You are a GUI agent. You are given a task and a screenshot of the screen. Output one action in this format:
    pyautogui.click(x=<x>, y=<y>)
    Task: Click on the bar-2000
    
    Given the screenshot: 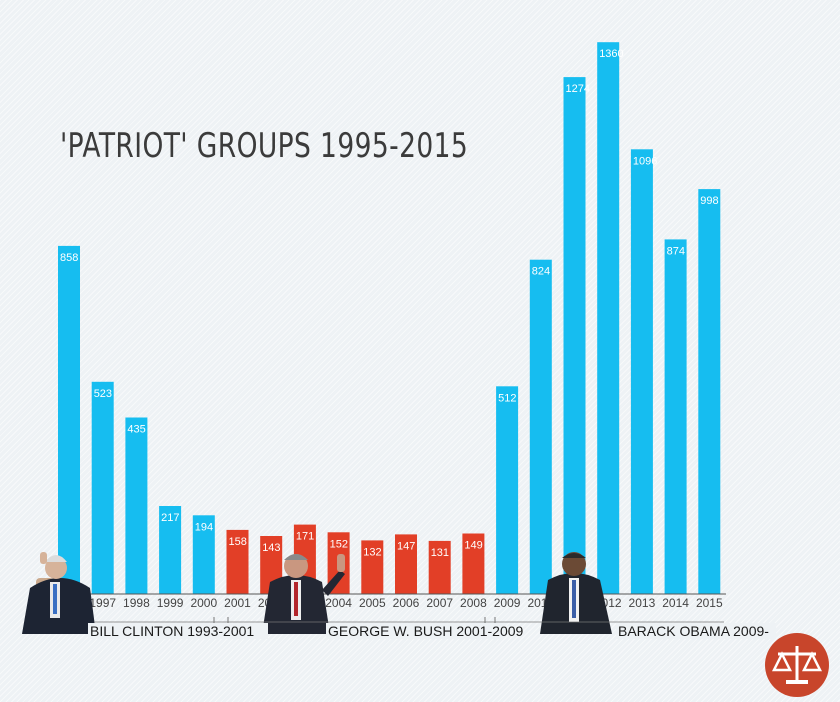 What is the action you would take?
    pyautogui.click(x=203, y=554)
    